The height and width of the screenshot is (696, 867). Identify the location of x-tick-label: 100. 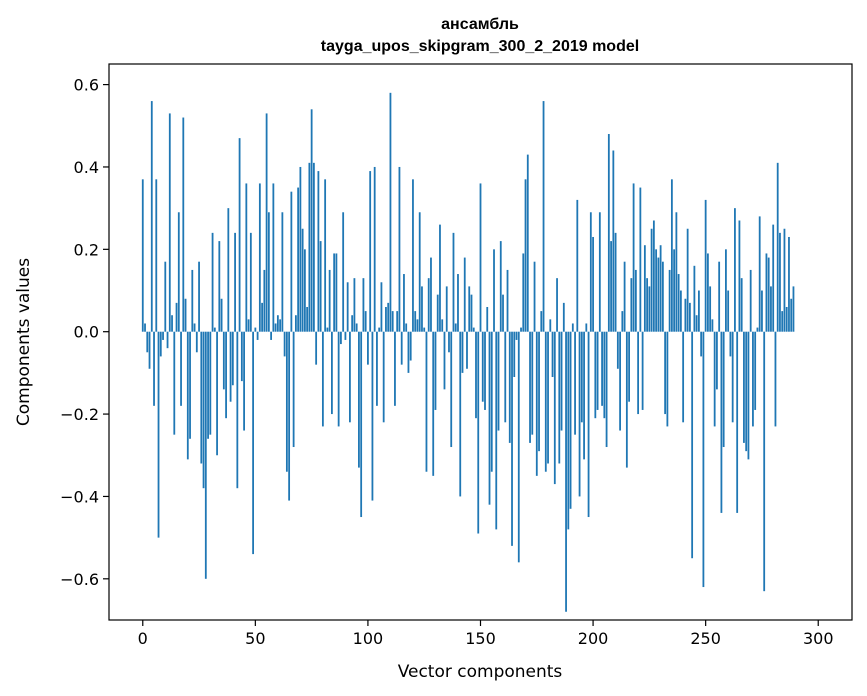
(368, 638).